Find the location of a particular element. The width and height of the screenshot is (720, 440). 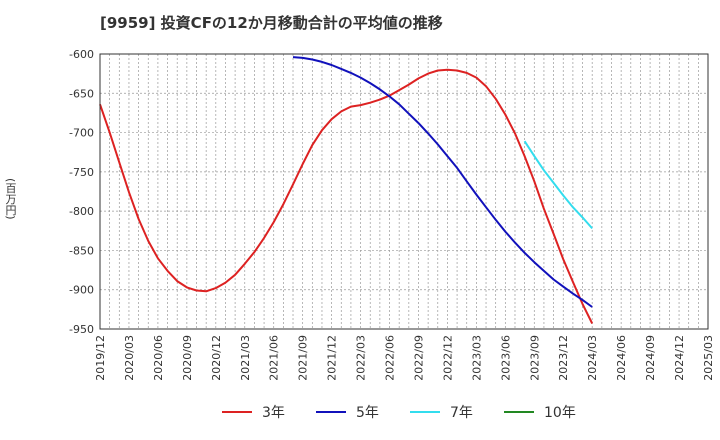

y-tick-label: -750 is located at coordinates (81, 172).